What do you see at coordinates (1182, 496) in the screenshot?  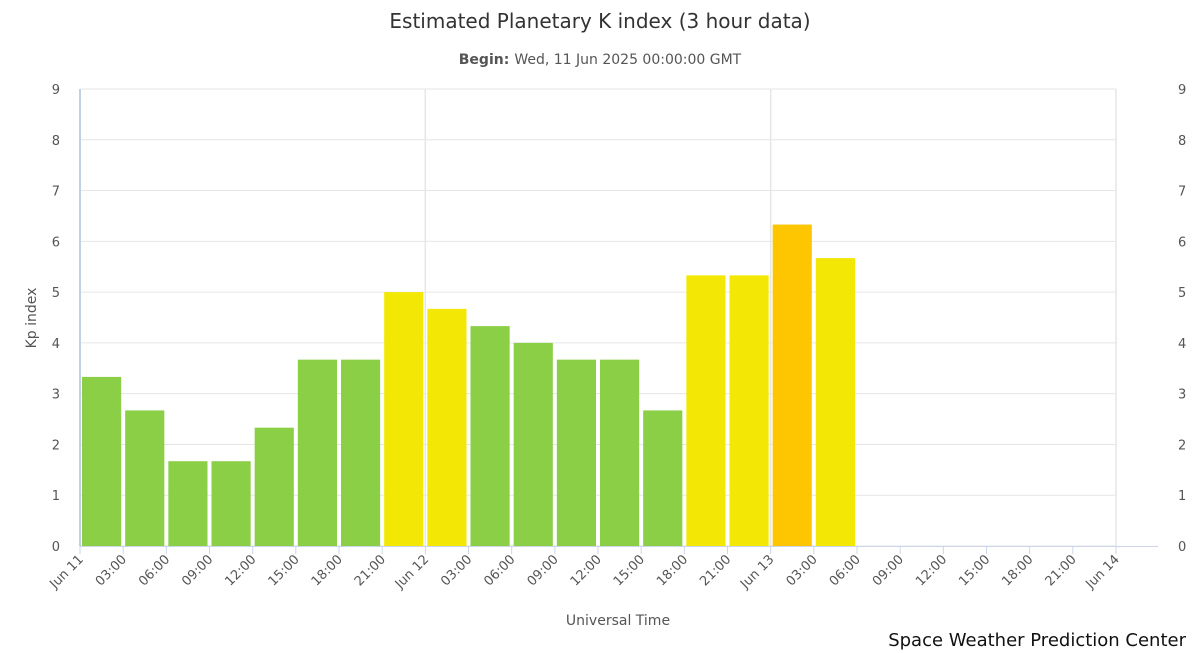 I see `y-tick-label-right: 1` at bounding box center [1182, 496].